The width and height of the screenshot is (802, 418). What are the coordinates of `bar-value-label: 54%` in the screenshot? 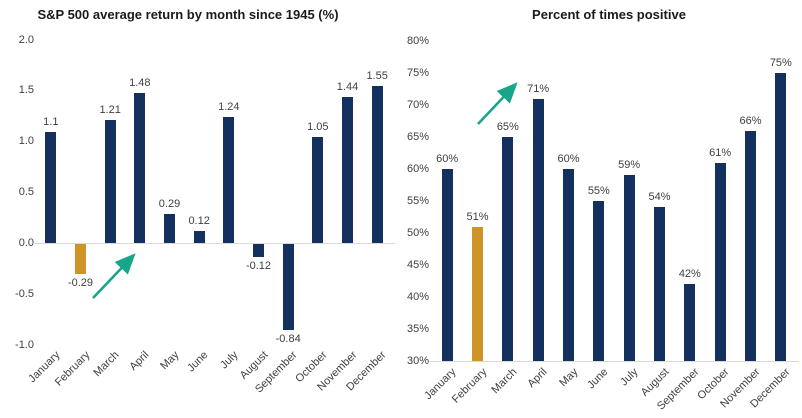 It's located at (659, 197).